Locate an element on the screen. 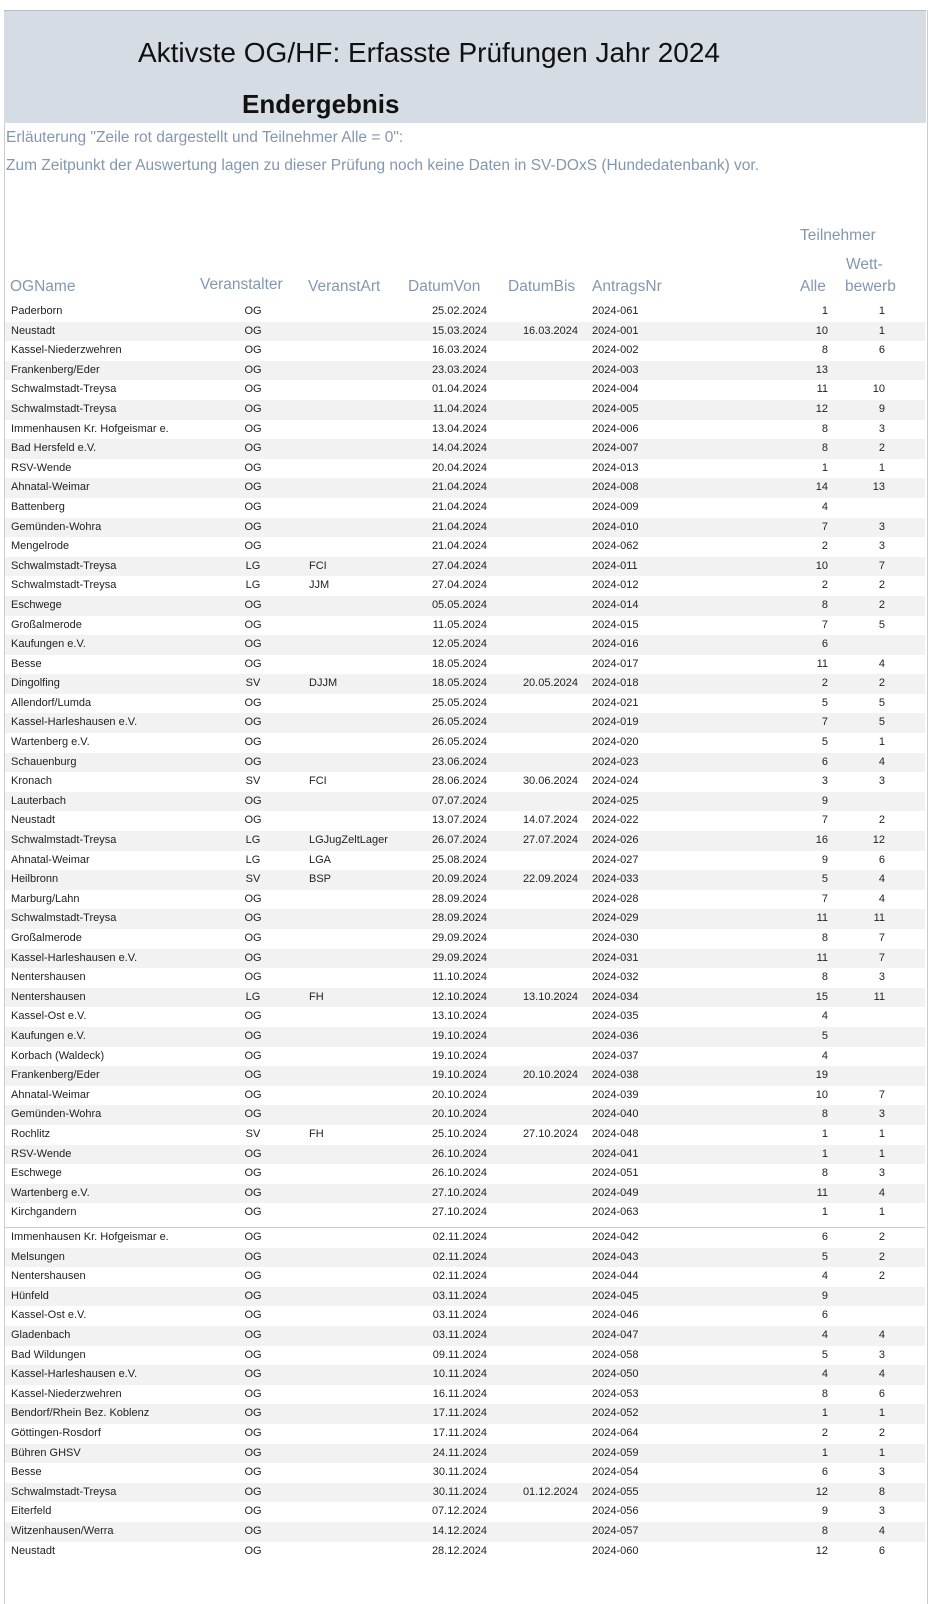 The image size is (929, 1604). cell-antrags-nr: 2024-024 is located at coordinates (615, 781).